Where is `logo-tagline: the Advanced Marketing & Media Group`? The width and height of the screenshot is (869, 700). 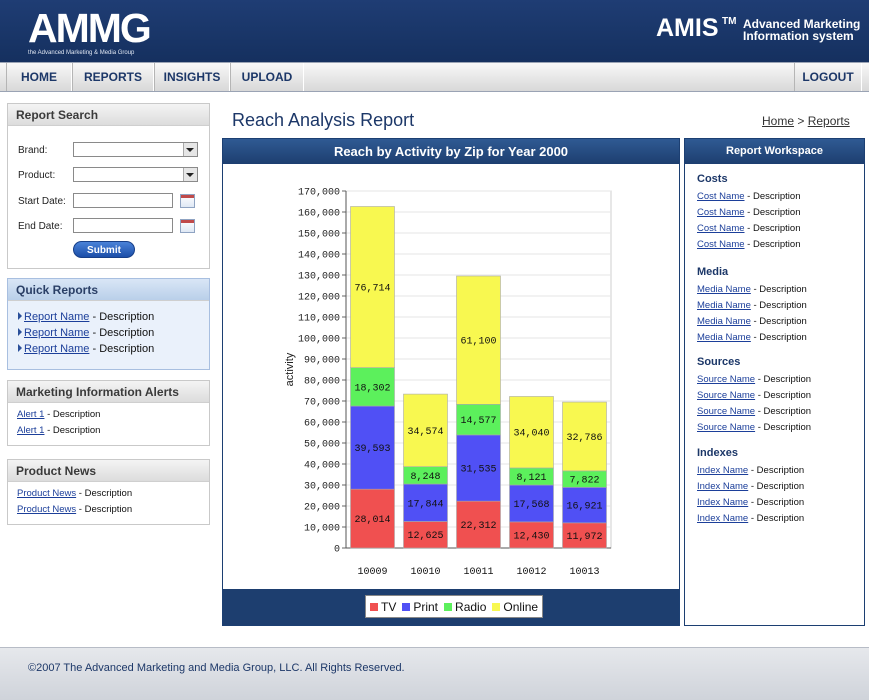 logo-tagline: the Advanced Marketing & Media Group is located at coordinates (81, 53).